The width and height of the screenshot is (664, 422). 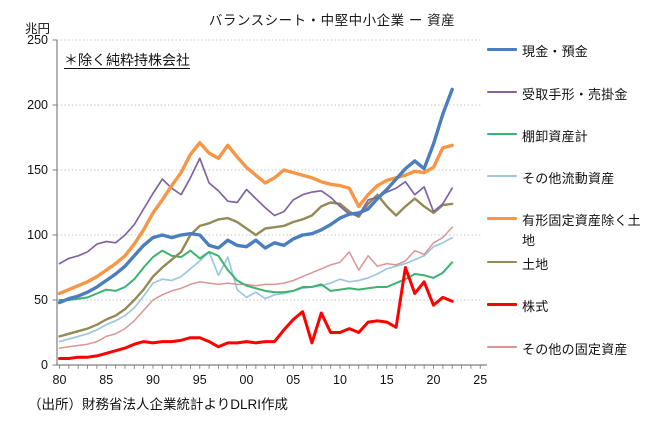 What do you see at coordinates (37, 105) in the screenshot?
I see `y-axis-label: 200` at bounding box center [37, 105].